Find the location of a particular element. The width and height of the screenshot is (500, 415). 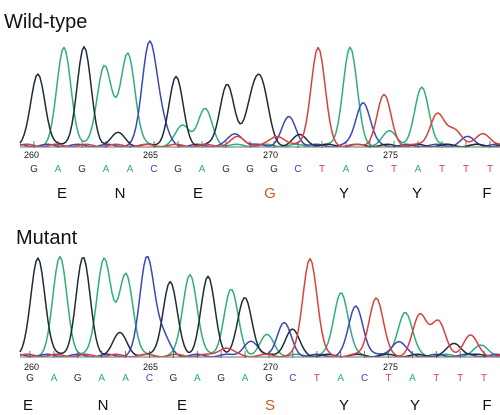

amino-acid-highlighted: S is located at coordinates (270, 405).